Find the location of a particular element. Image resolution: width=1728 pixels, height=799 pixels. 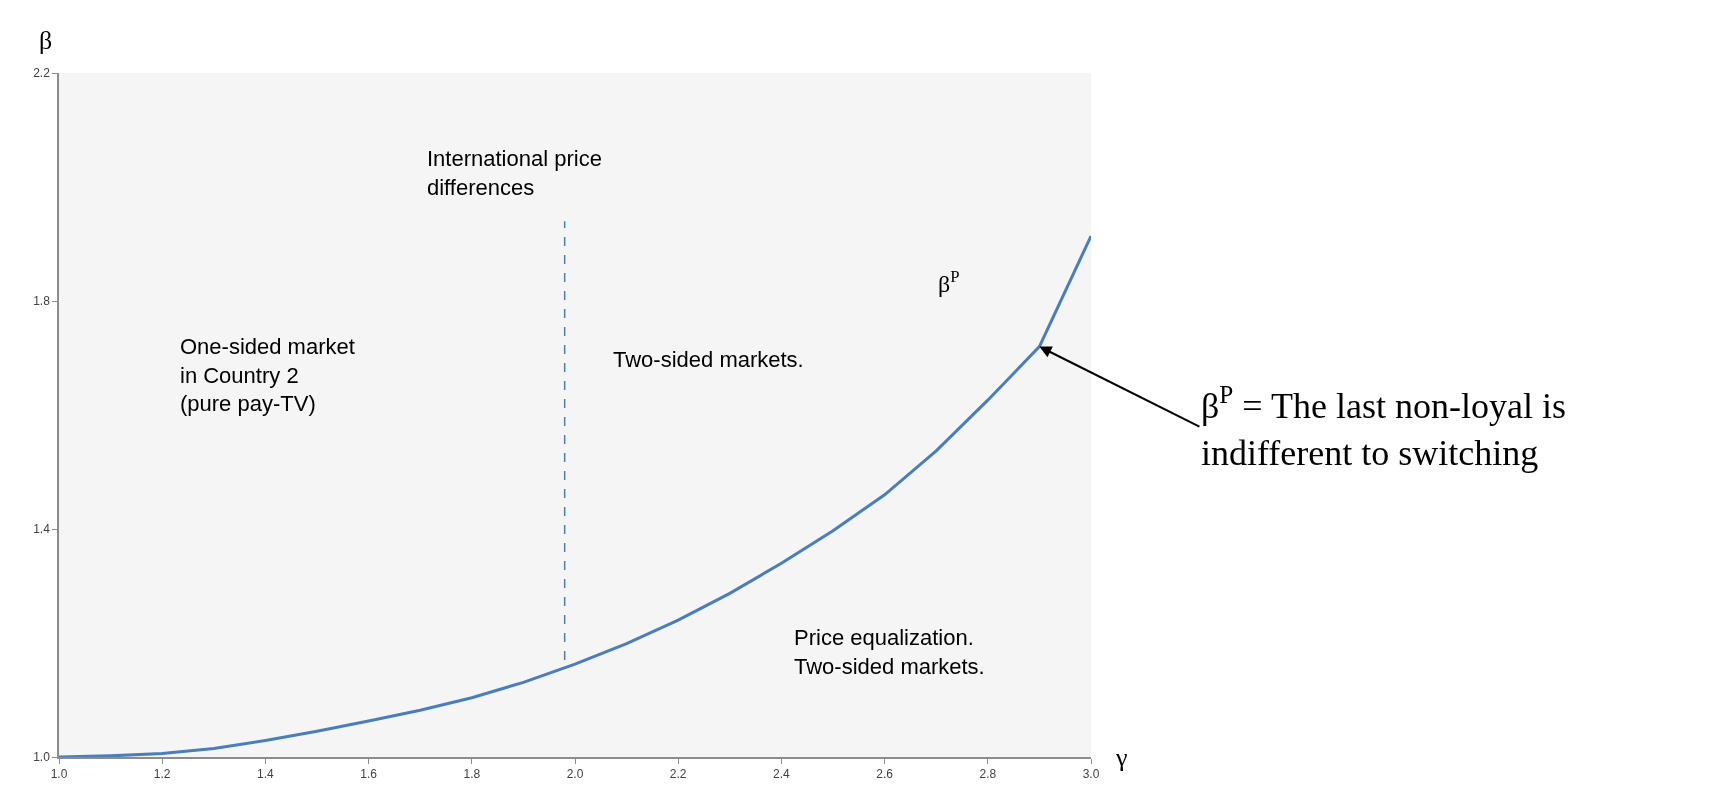

x-tick-label: 1.8 is located at coordinates (472, 774).